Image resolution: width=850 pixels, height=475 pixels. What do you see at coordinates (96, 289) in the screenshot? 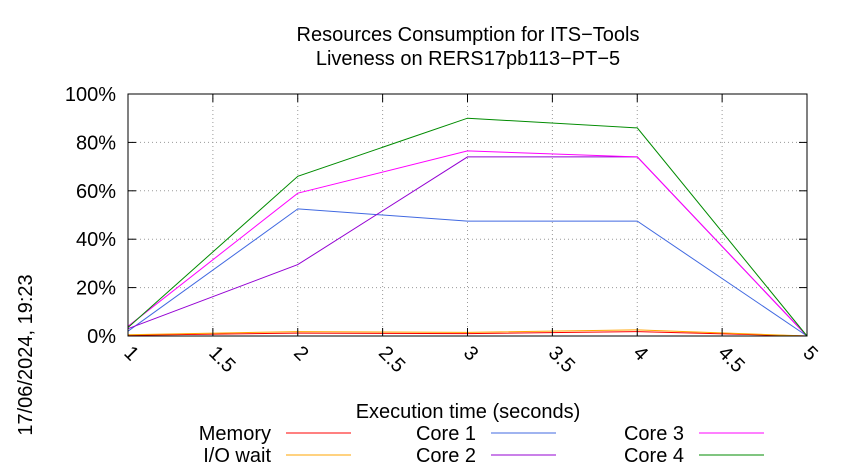
I see `y-tick-label: 20%` at bounding box center [96, 289].